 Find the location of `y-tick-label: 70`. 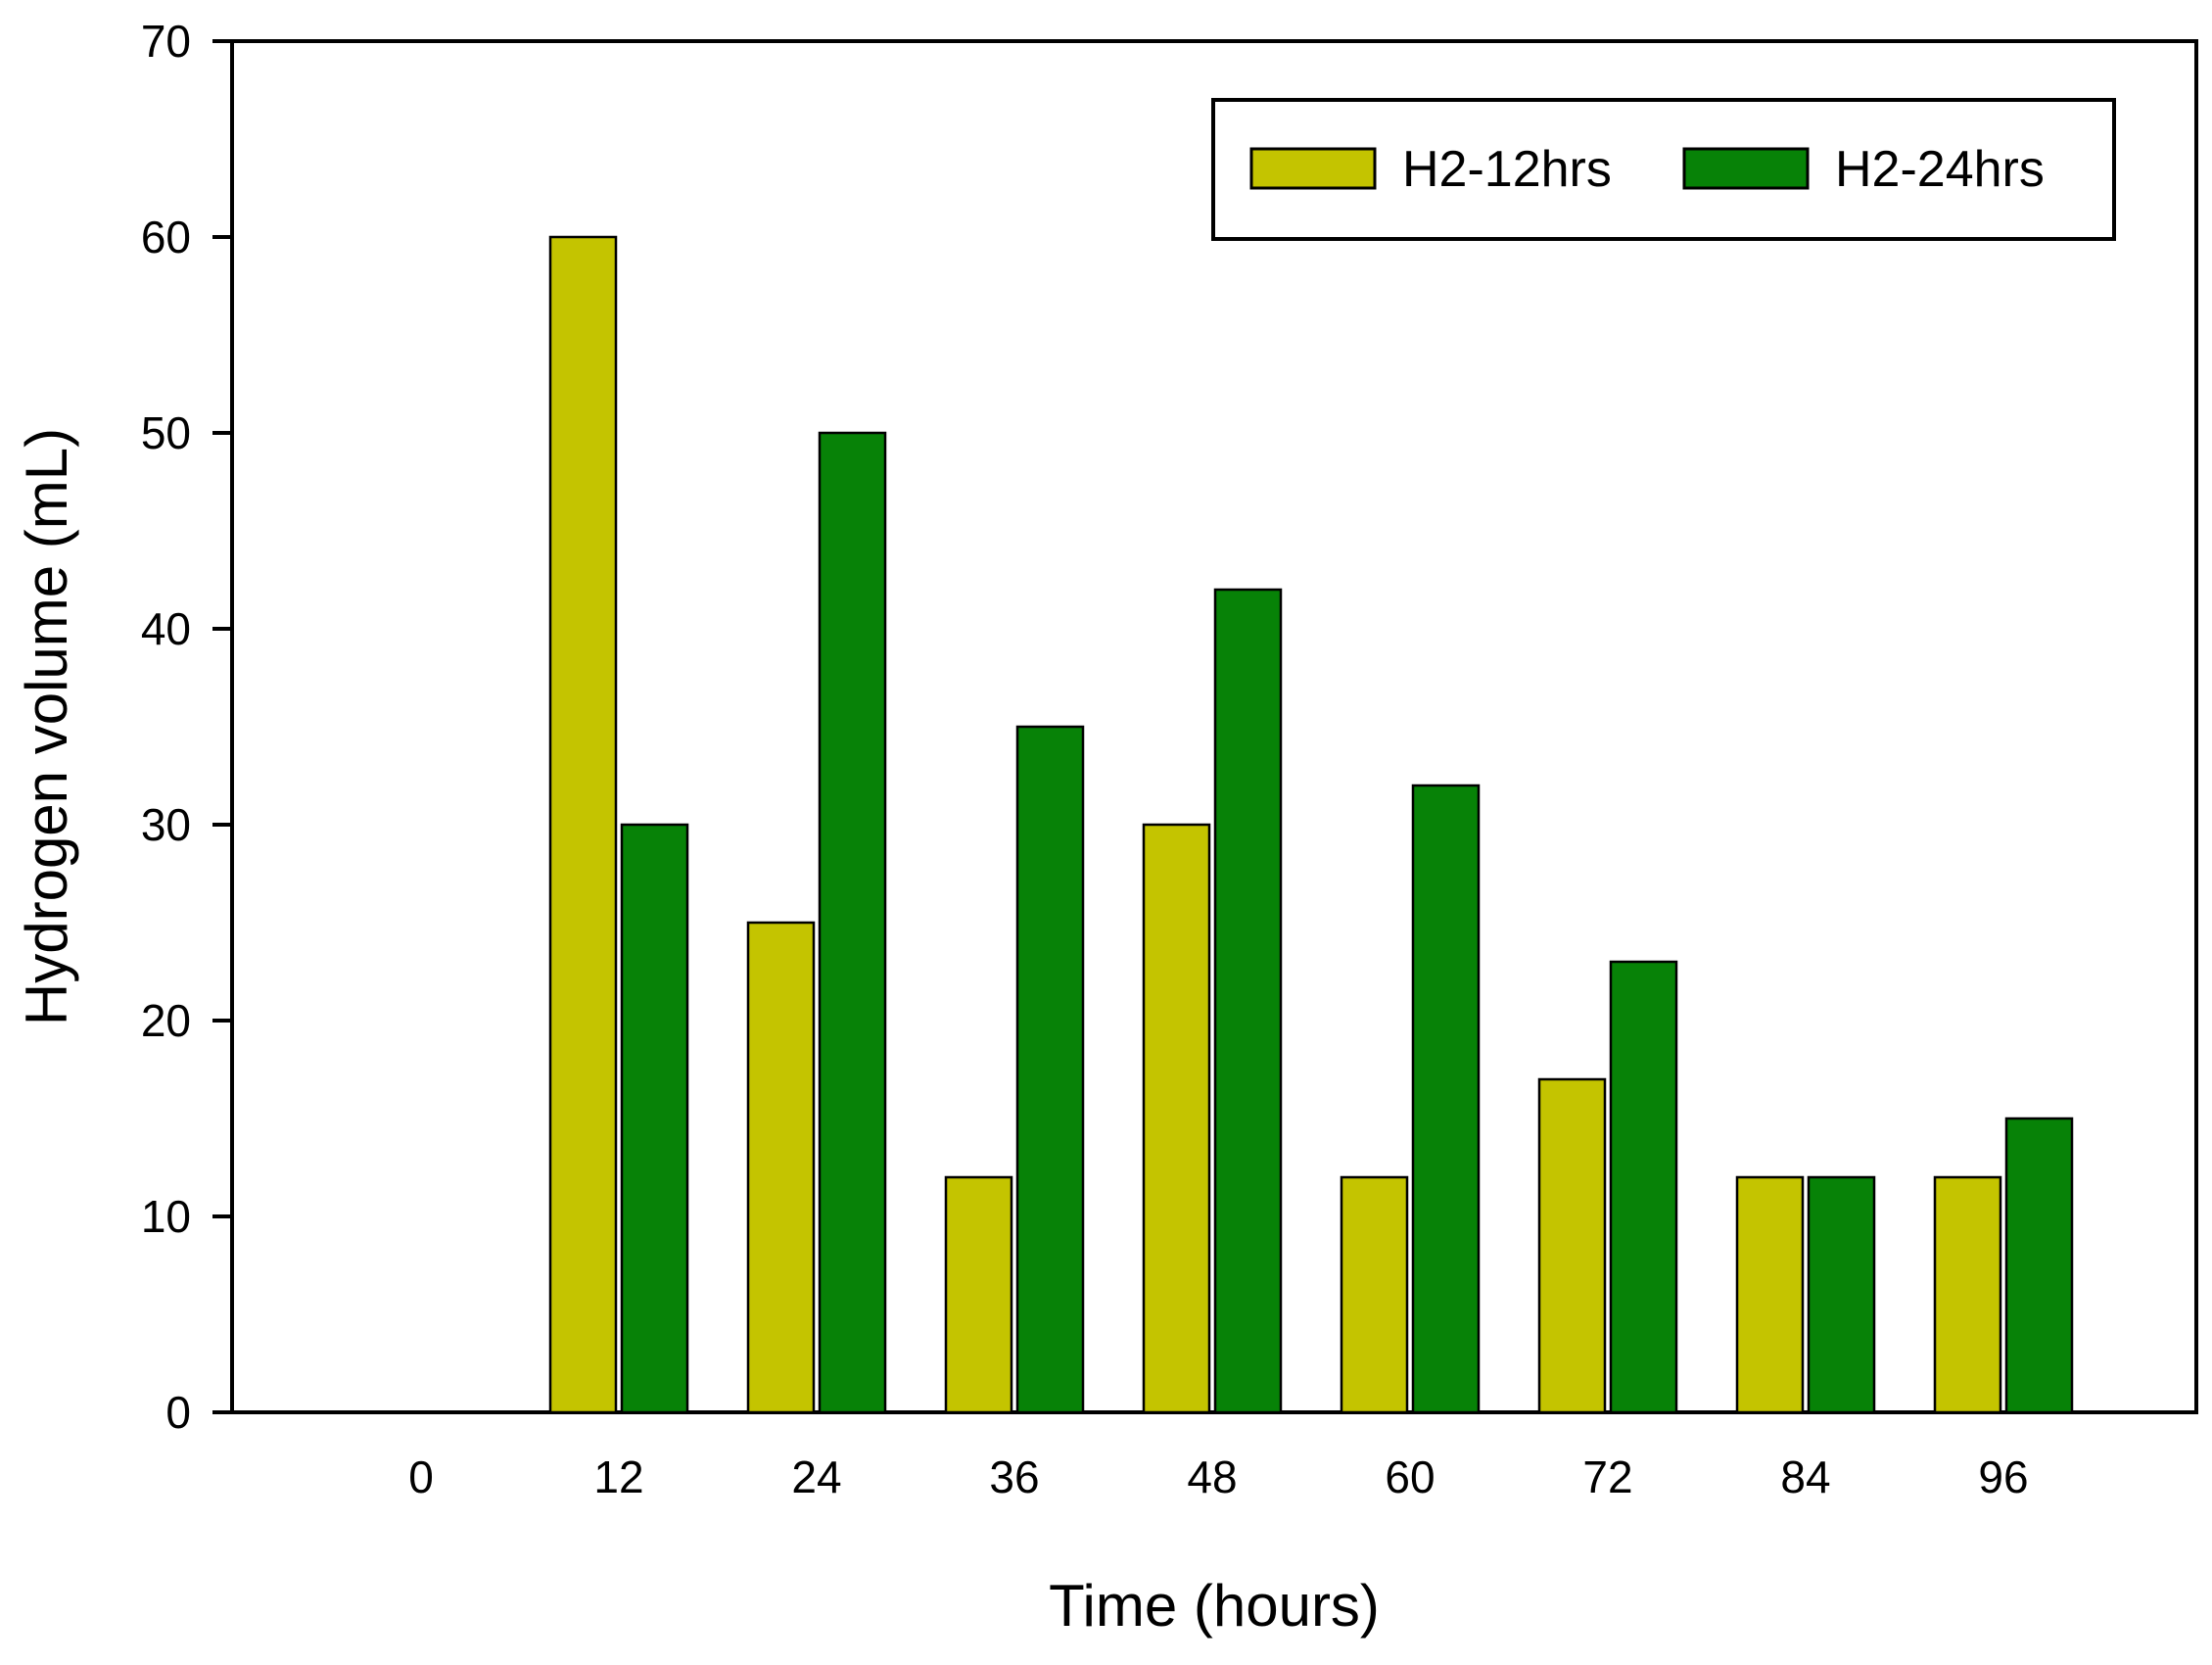

y-tick-label: 70 is located at coordinates (166, 41).